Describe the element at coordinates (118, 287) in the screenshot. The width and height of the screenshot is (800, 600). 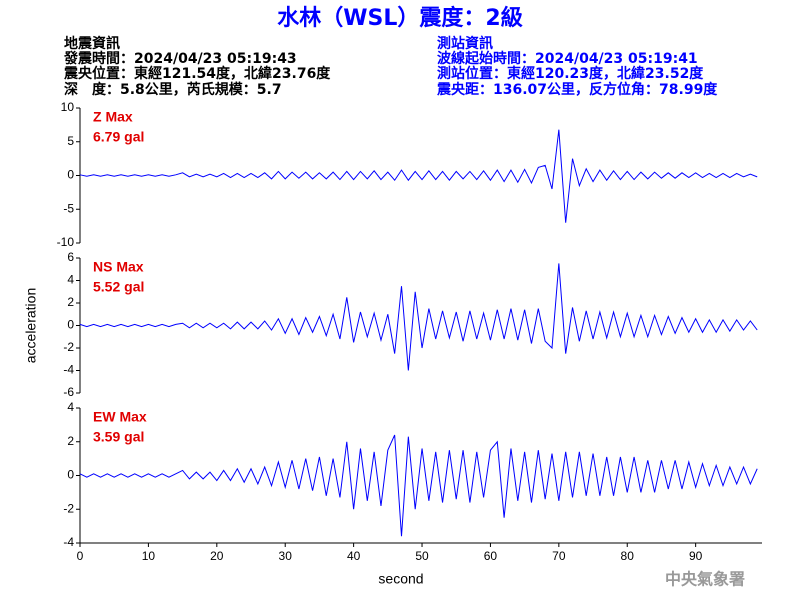
I see `max-value: 5.52 gal` at that location.